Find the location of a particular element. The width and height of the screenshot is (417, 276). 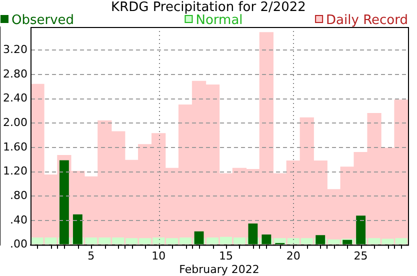

y-tick-label: 3.20 is located at coordinates (15, 49).